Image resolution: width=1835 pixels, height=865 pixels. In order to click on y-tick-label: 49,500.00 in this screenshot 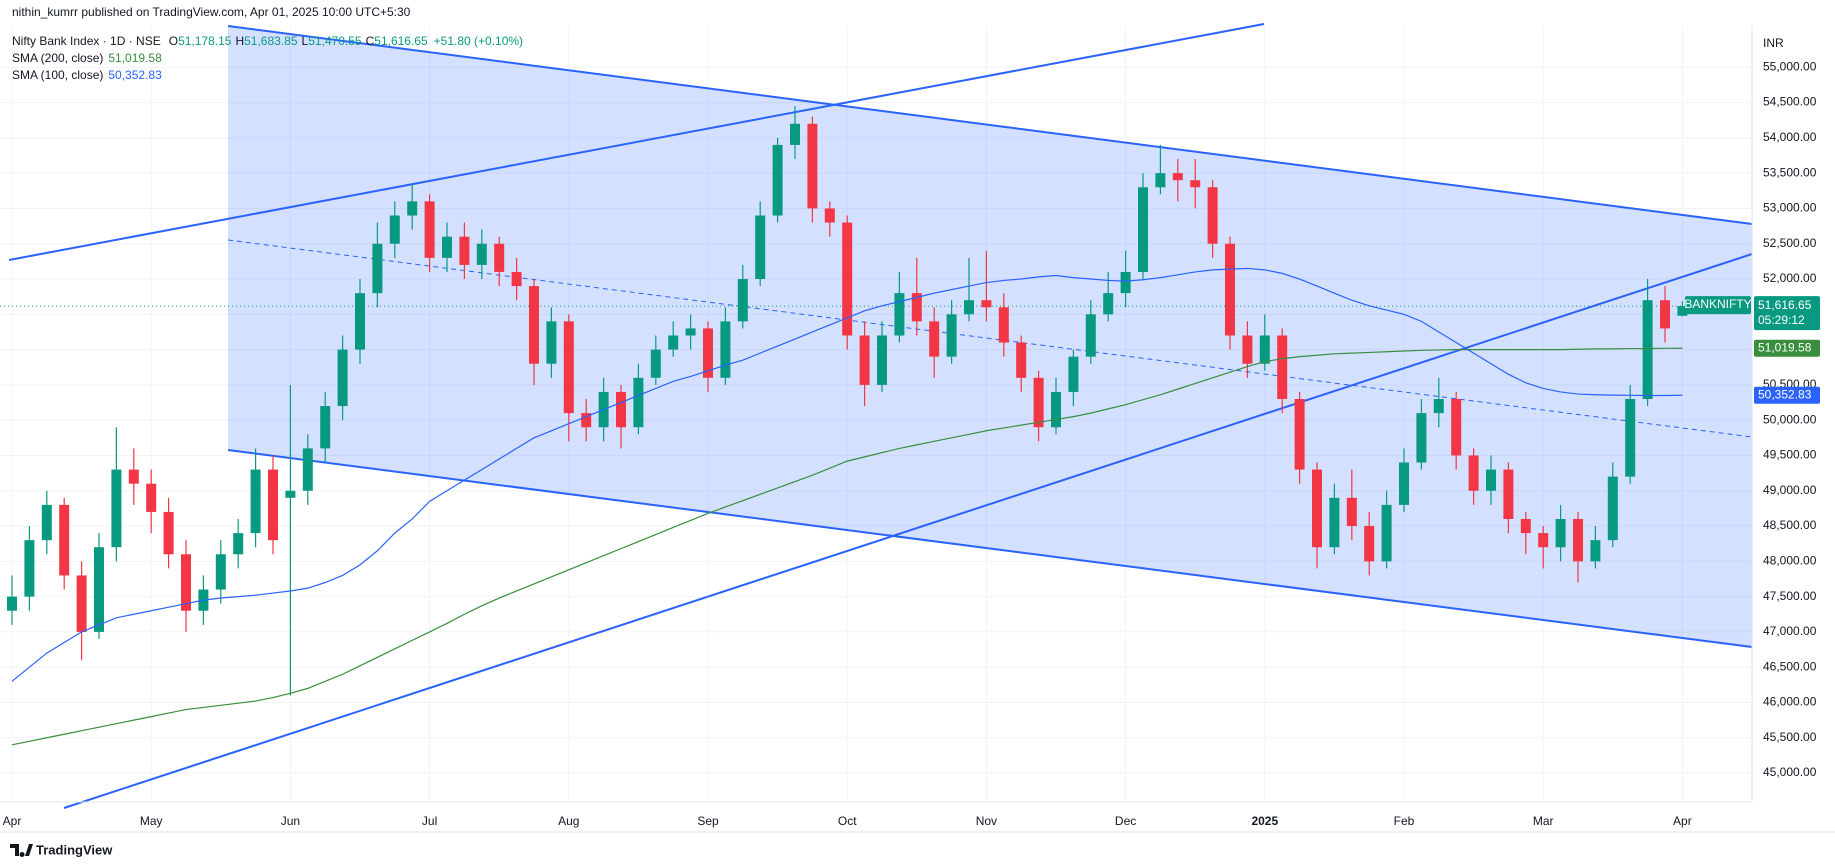, I will do `click(1790, 455)`.